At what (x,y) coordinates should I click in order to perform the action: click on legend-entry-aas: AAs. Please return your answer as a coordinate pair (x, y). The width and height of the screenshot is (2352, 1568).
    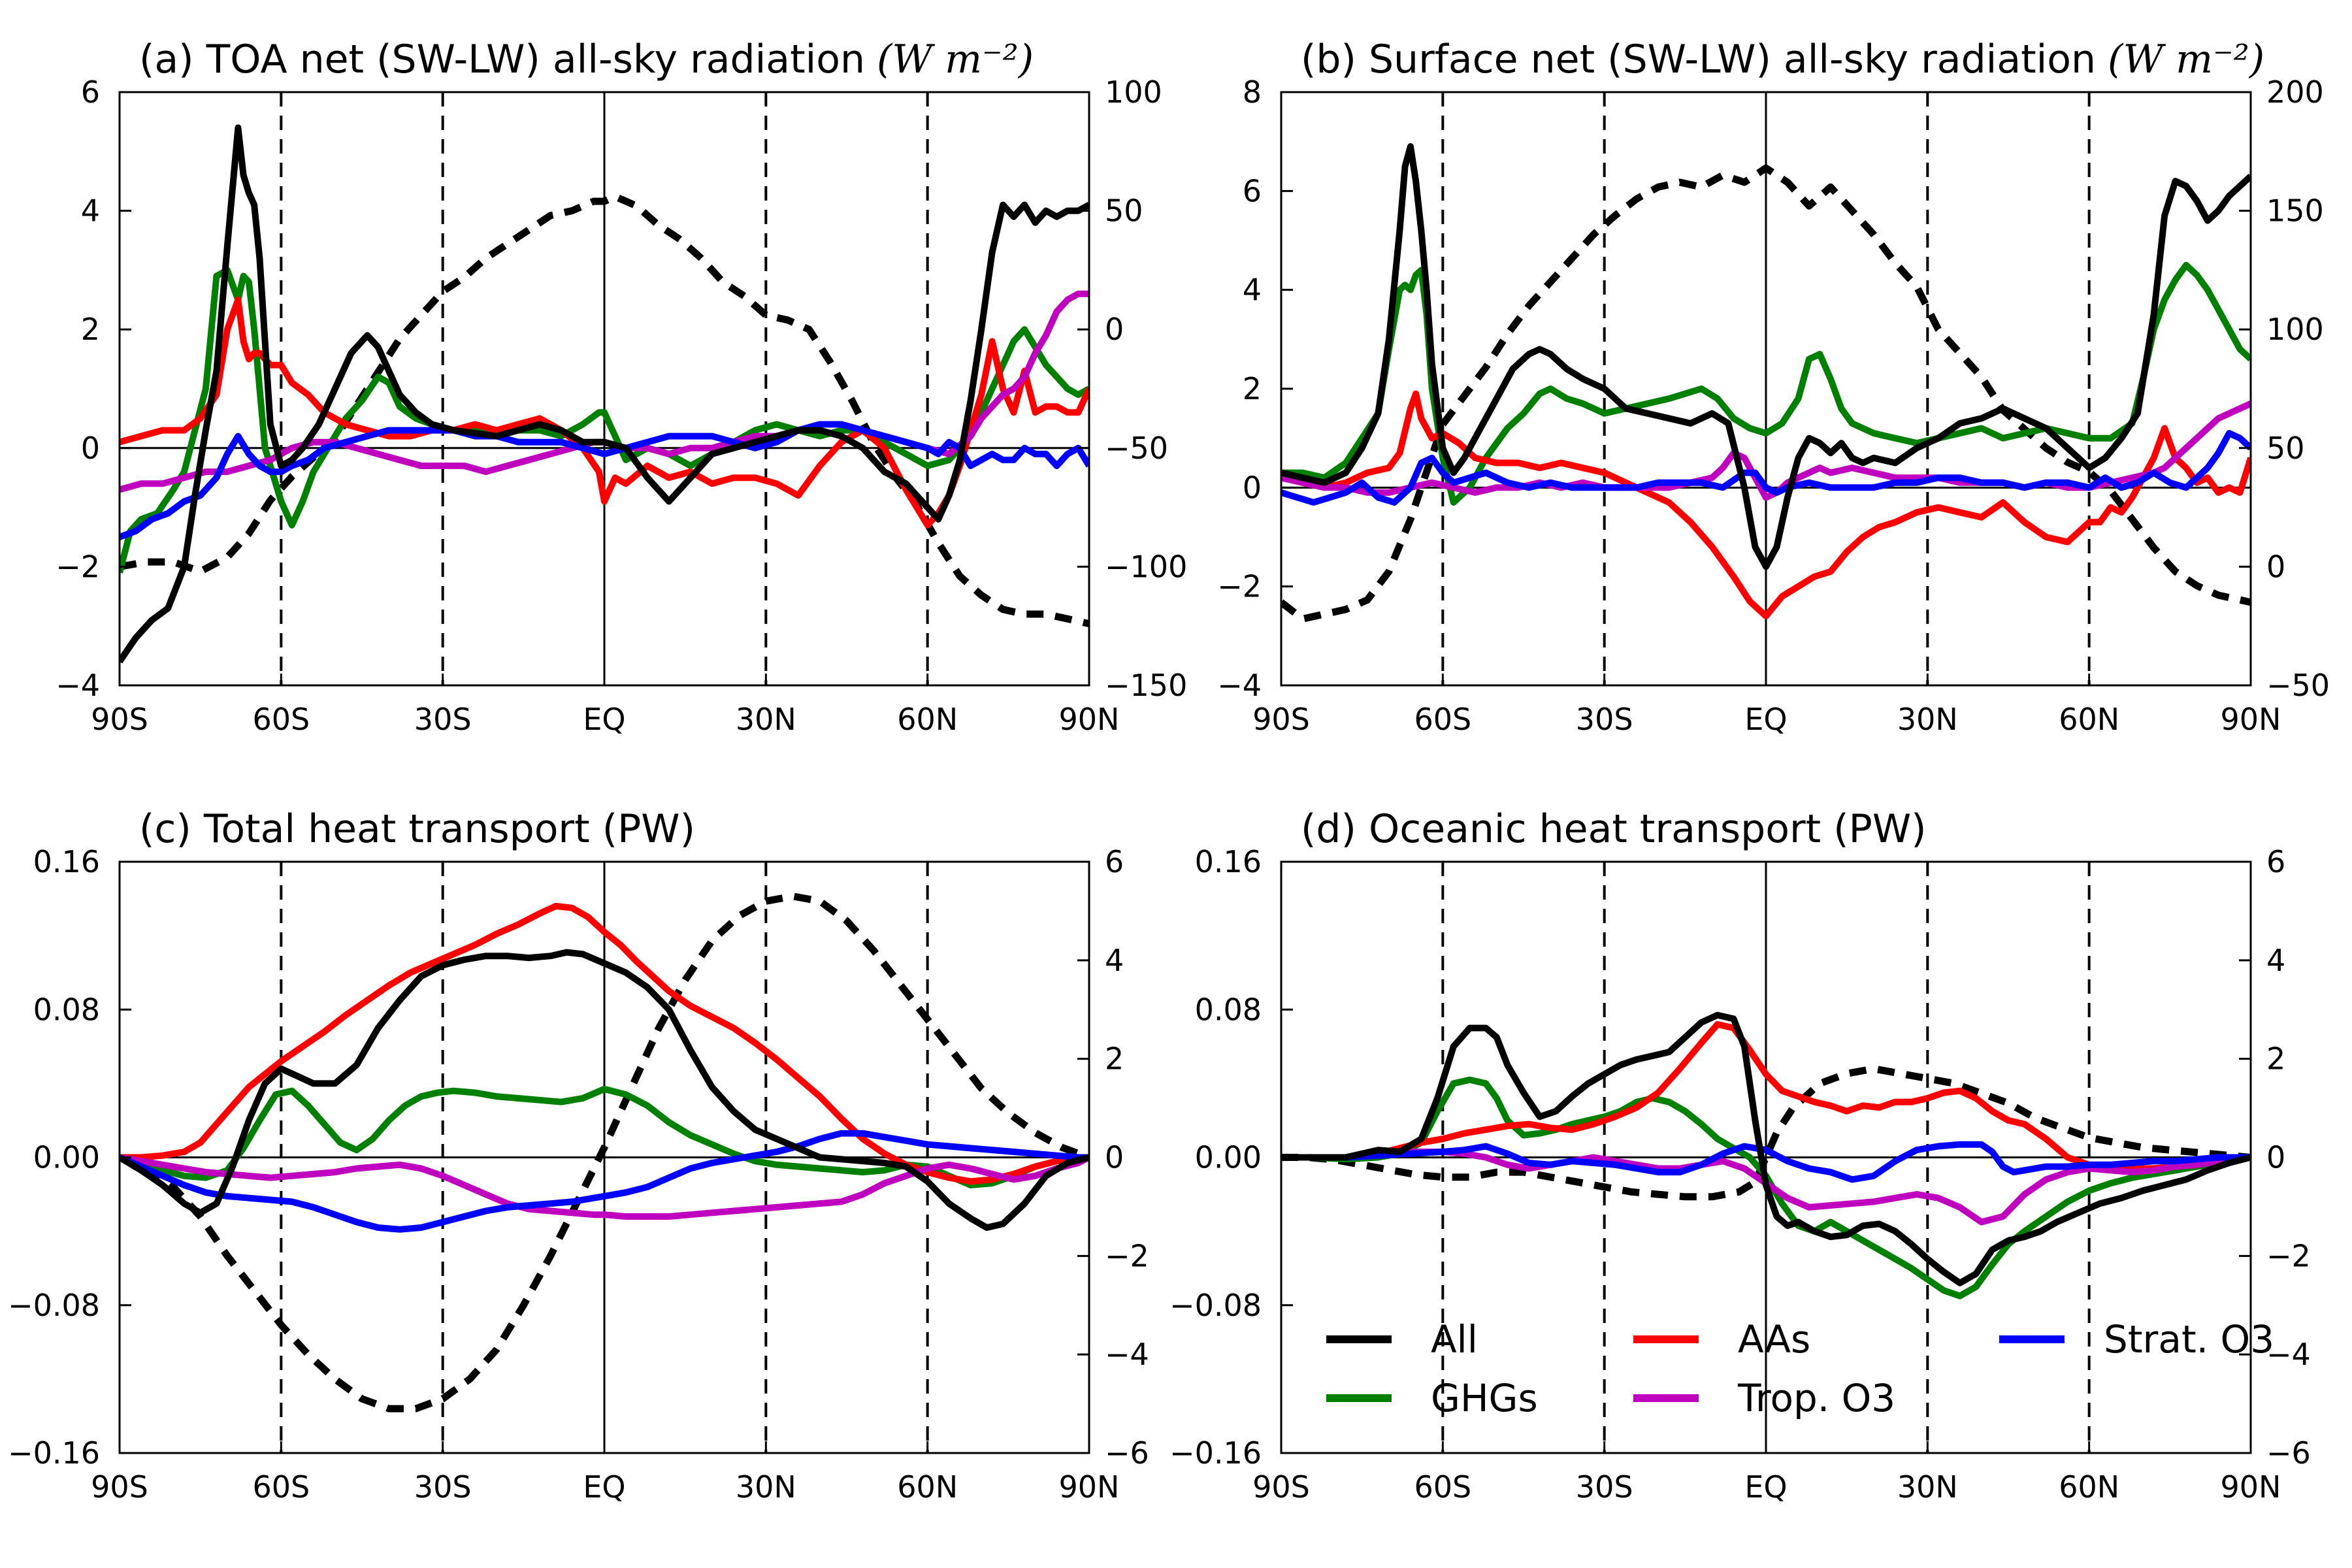
    Looking at the image, I should click on (1721, 1339).